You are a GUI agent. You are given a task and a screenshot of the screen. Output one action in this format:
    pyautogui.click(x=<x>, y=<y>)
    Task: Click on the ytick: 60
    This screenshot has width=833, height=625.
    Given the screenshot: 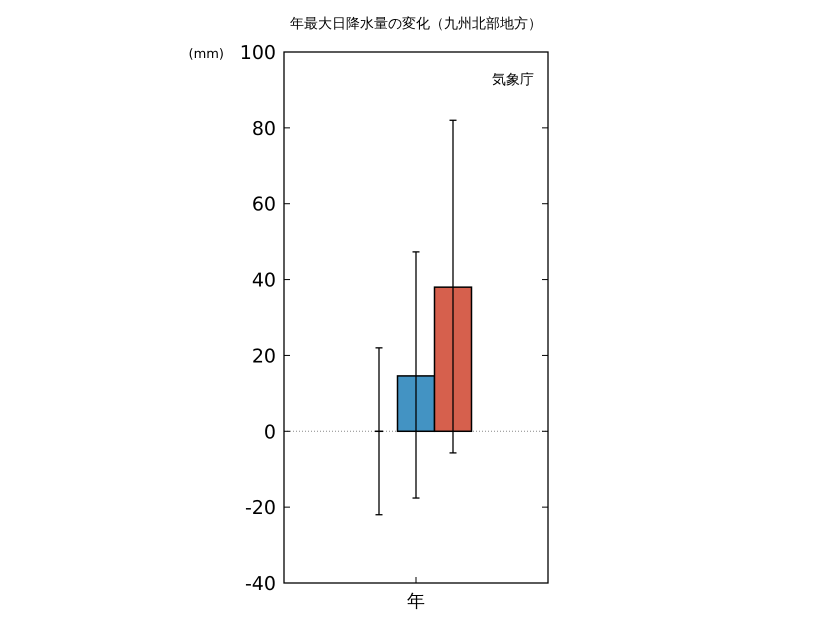 What is the action you would take?
    pyautogui.click(x=264, y=205)
    